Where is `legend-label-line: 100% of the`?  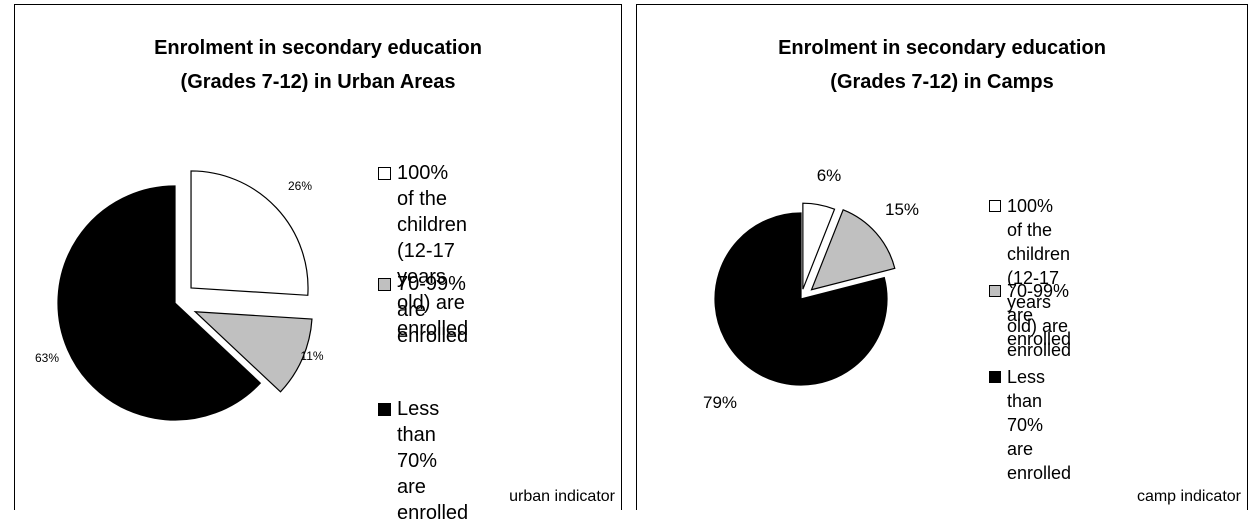 legend-label-line: 100% of the is located at coordinates (423, 186).